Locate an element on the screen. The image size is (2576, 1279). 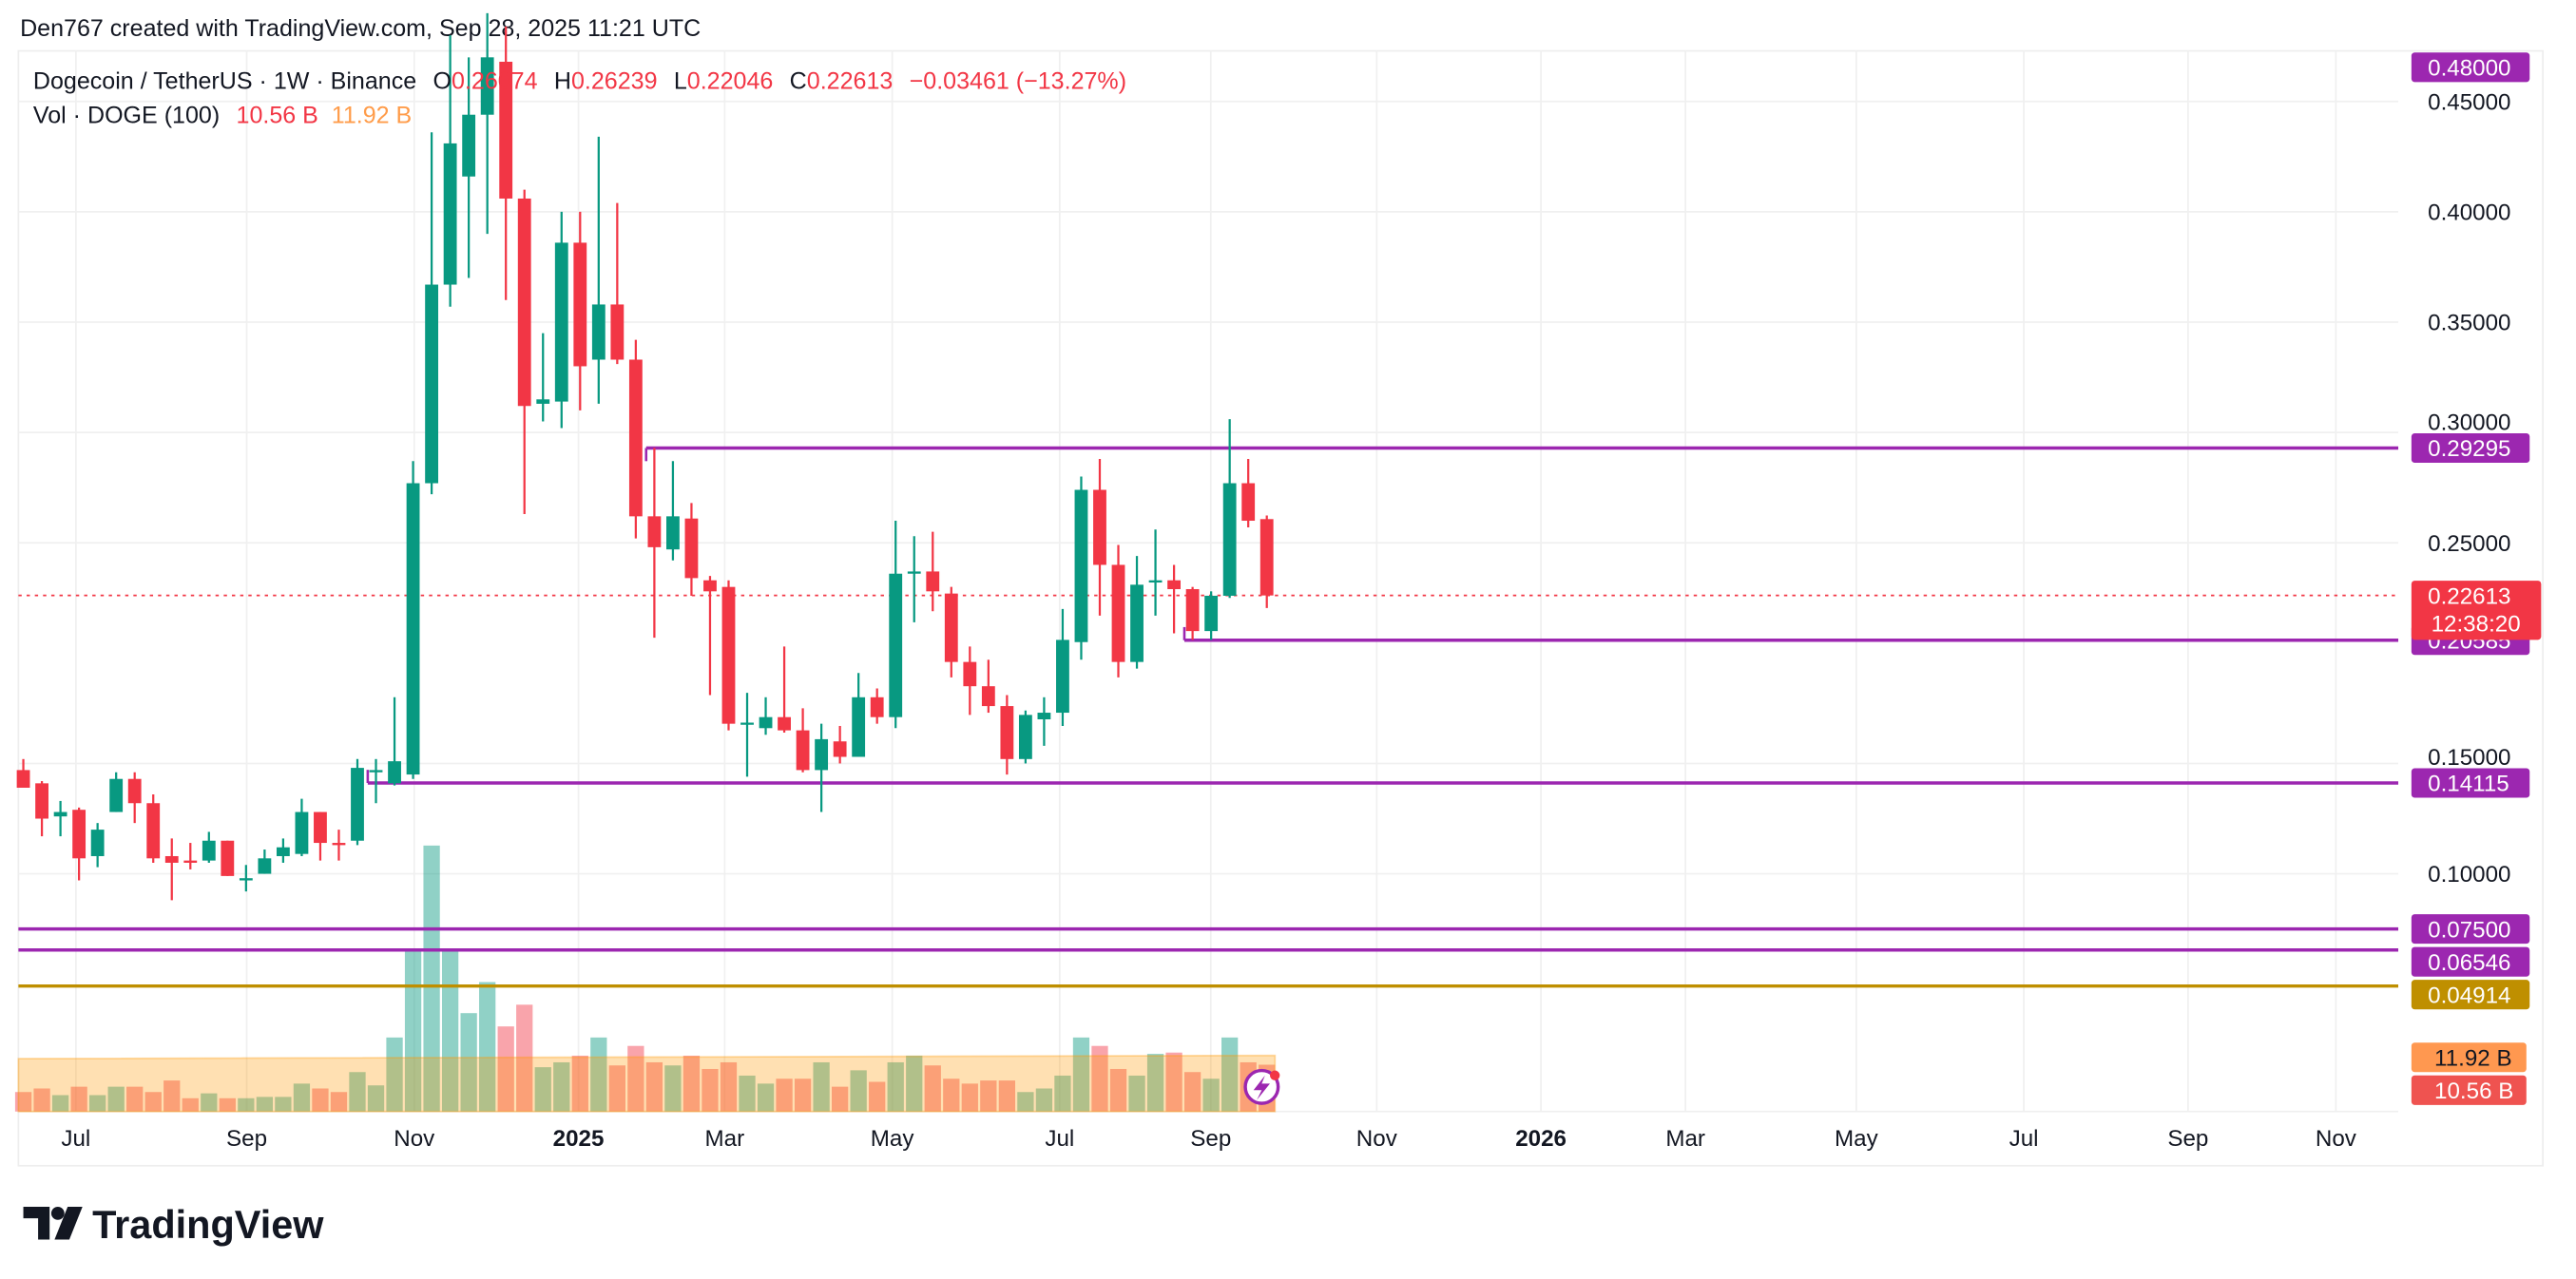
tradingview-logo: TradingView is located at coordinates (174, 1225).